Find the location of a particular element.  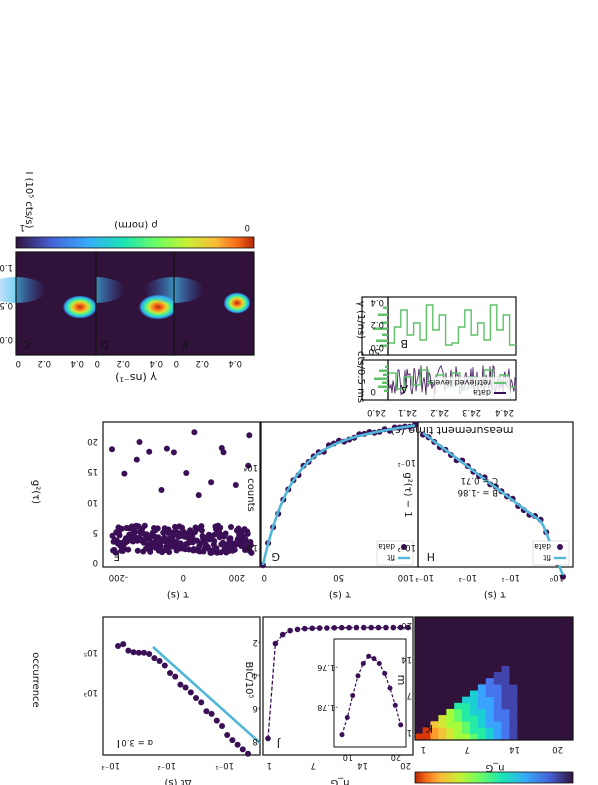

panel-b-letter: B is located at coordinates (404, 343).